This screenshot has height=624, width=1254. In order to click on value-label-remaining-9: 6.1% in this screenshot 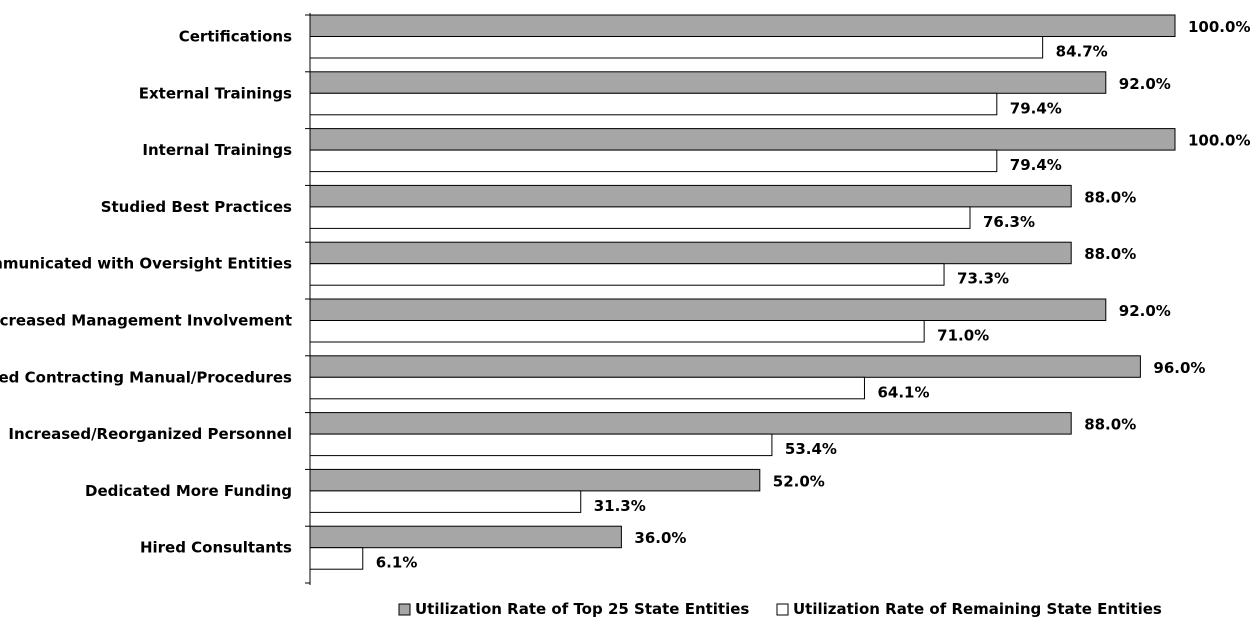, I will do `click(397, 563)`.